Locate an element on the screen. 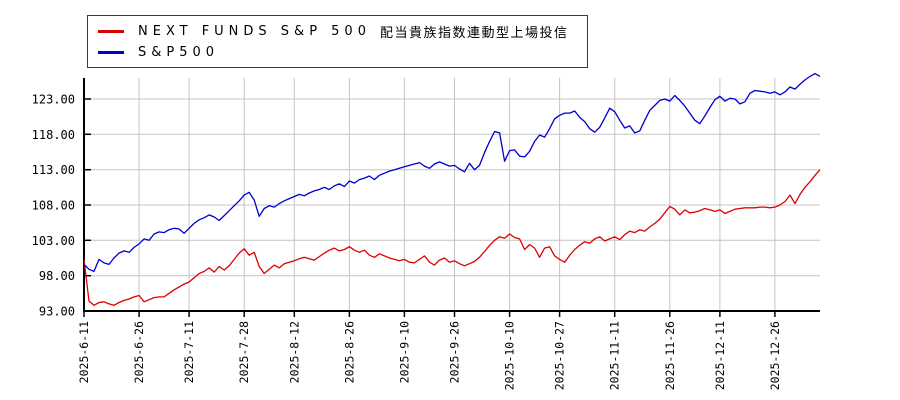  svg-text: 2025-11-11 is located at coordinates (615, 355).